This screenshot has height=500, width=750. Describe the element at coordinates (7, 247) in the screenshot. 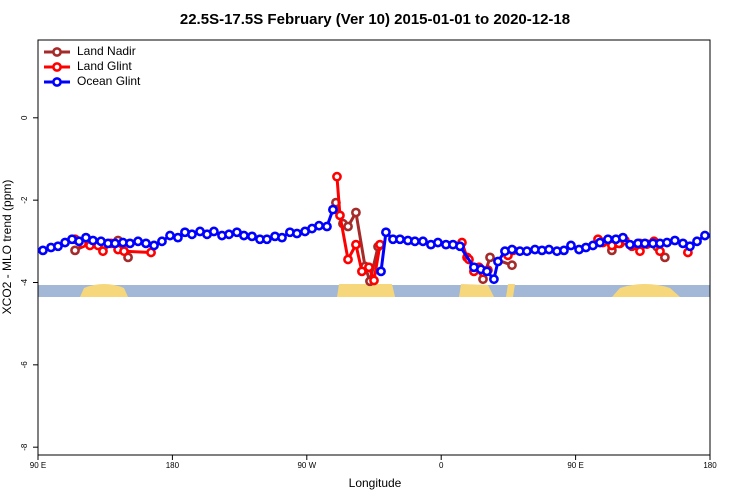

I see `y-axis-label: XCO2 - MLO trend (ppm)` at that location.